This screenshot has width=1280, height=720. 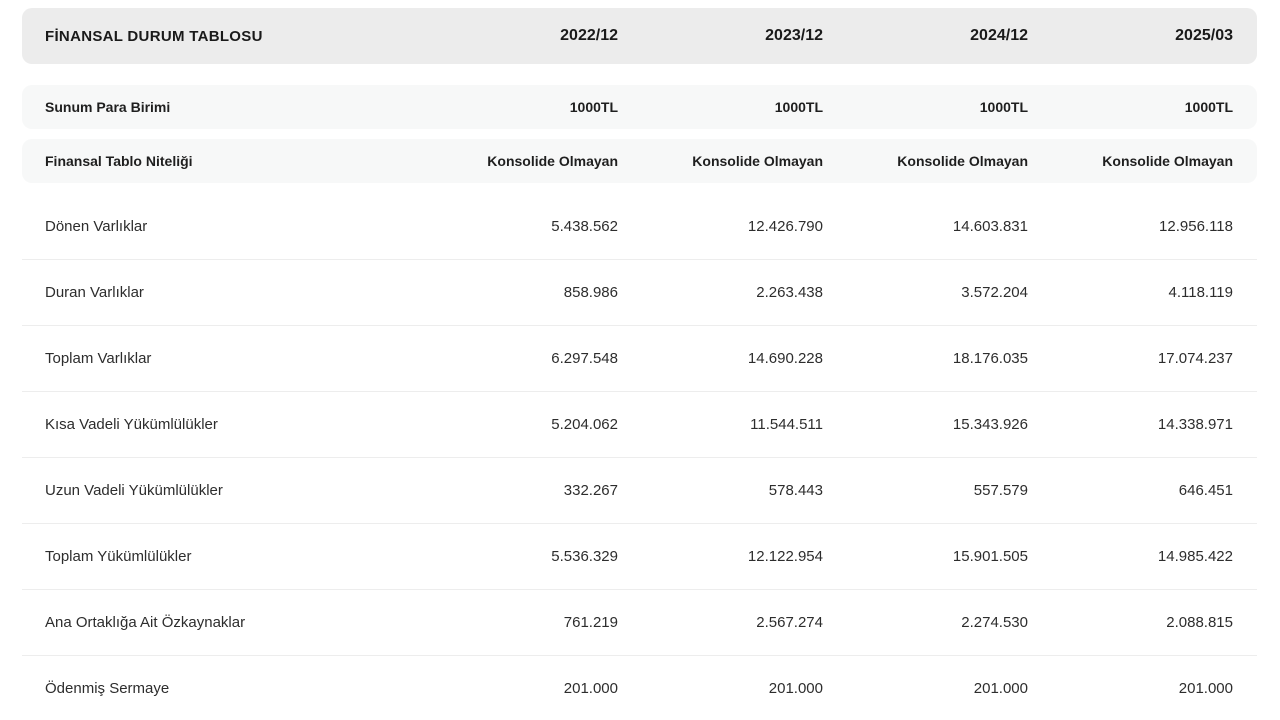 What do you see at coordinates (999, 35) in the screenshot?
I see `period-header-2024-12: 2024/12` at bounding box center [999, 35].